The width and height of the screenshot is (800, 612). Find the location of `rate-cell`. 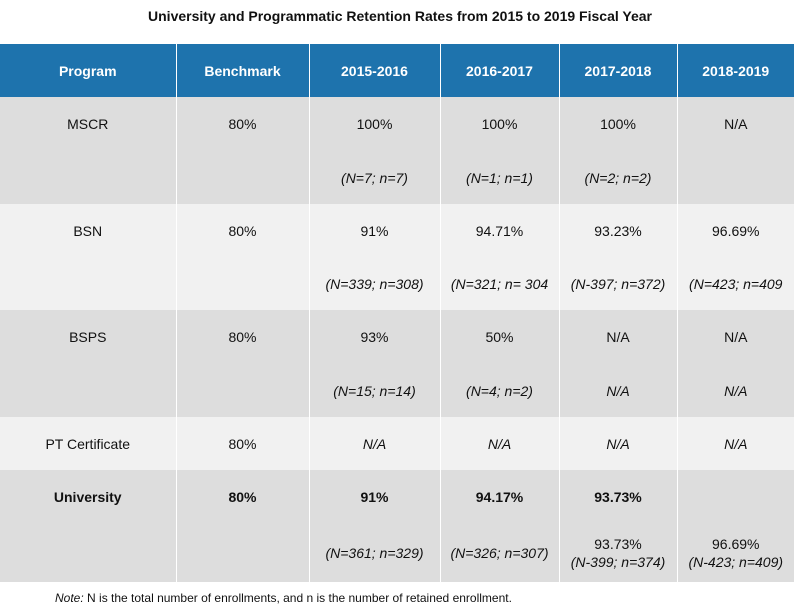

rate-cell is located at coordinates (735, 496).